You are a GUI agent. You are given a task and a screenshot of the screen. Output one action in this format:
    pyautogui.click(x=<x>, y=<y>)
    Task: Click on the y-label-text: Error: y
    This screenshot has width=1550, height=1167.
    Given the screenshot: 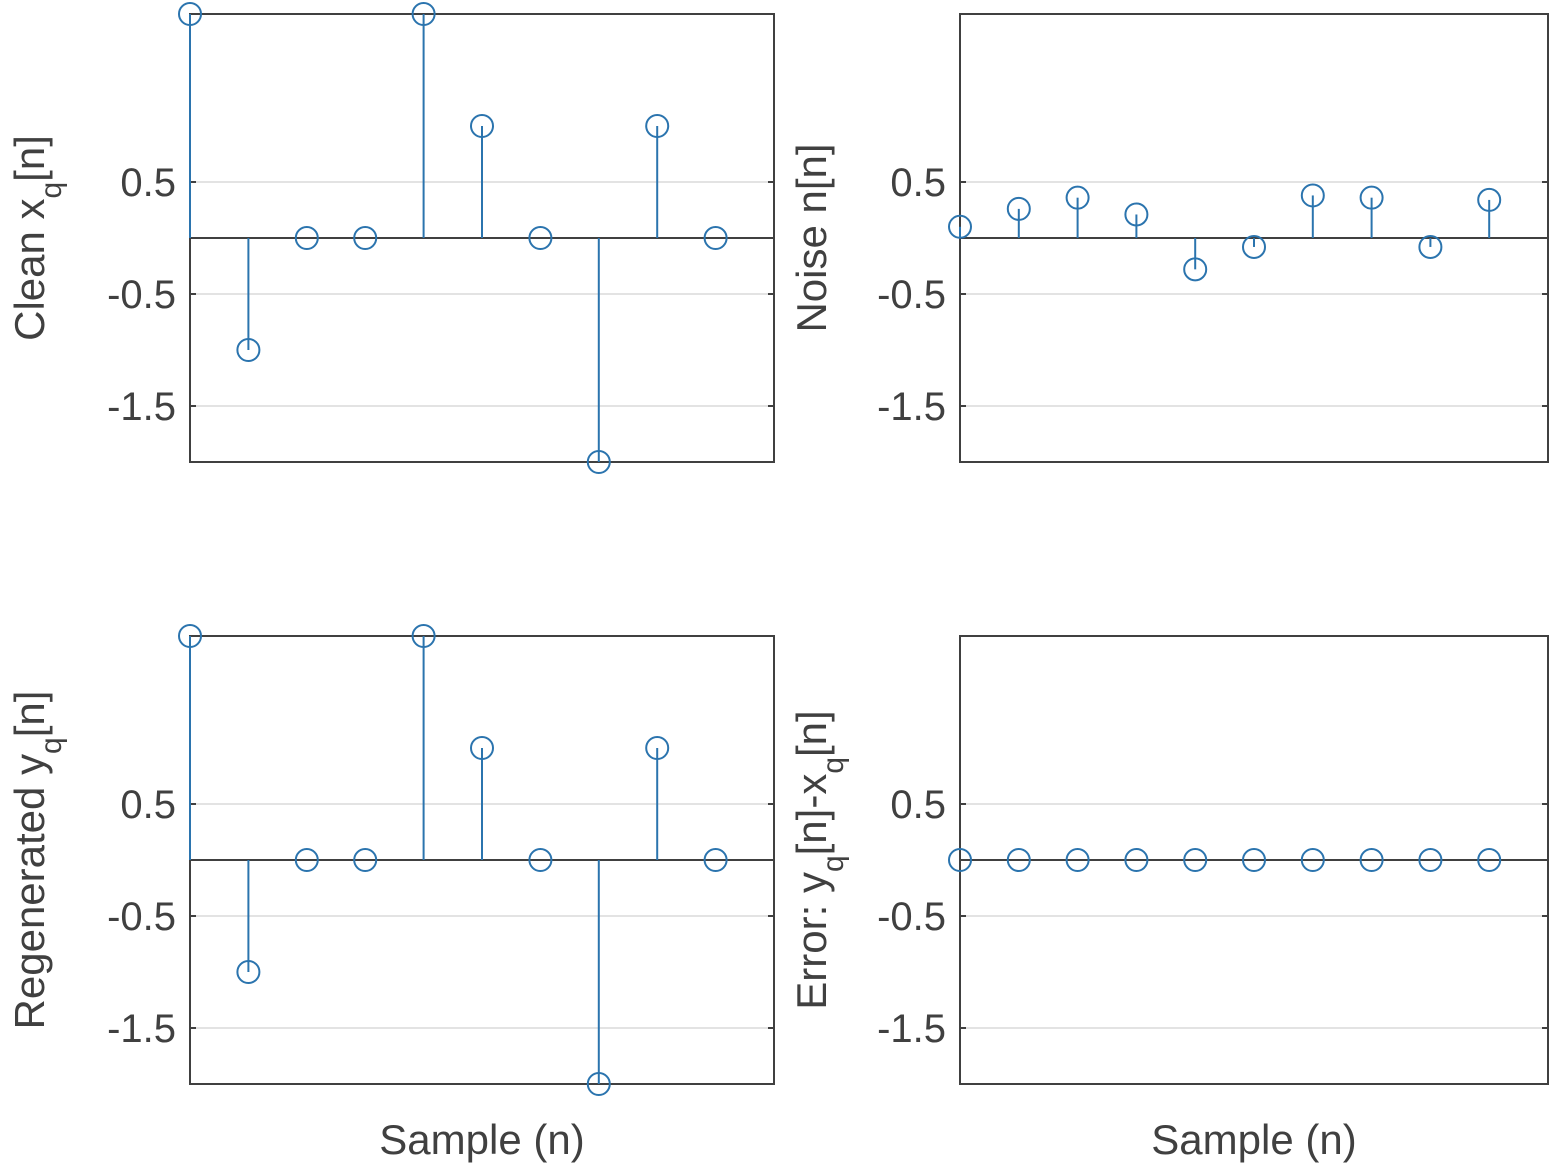 What is the action you would take?
    pyautogui.click(x=811, y=941)
    